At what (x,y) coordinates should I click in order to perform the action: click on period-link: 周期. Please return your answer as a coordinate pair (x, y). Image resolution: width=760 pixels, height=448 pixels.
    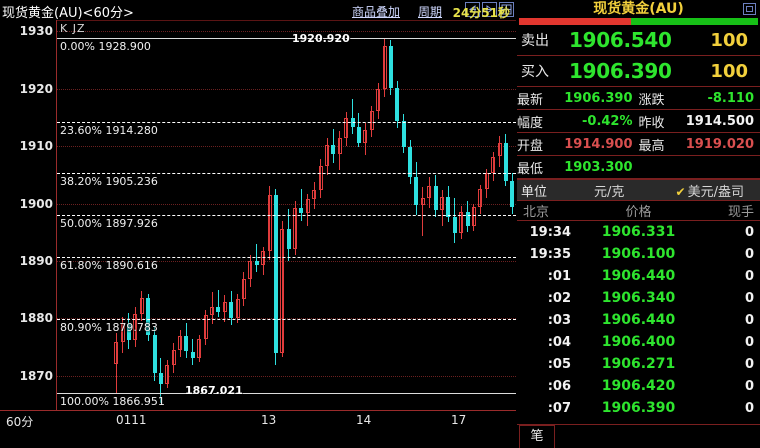
    Looking at the image, I should click on (430, 12).